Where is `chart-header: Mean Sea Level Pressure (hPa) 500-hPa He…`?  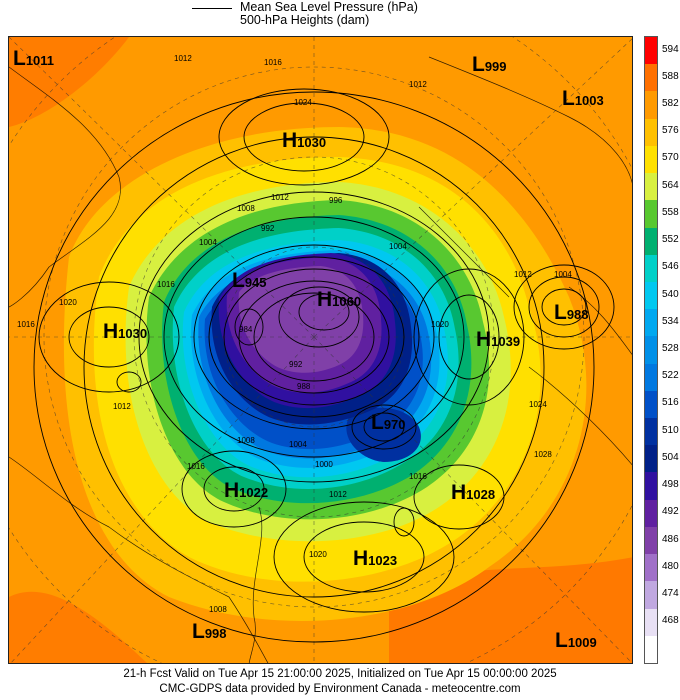 chart-header: Mean Sea Level Pressure (hPa) 500-hPa He… is located at coordinates (340, 18).